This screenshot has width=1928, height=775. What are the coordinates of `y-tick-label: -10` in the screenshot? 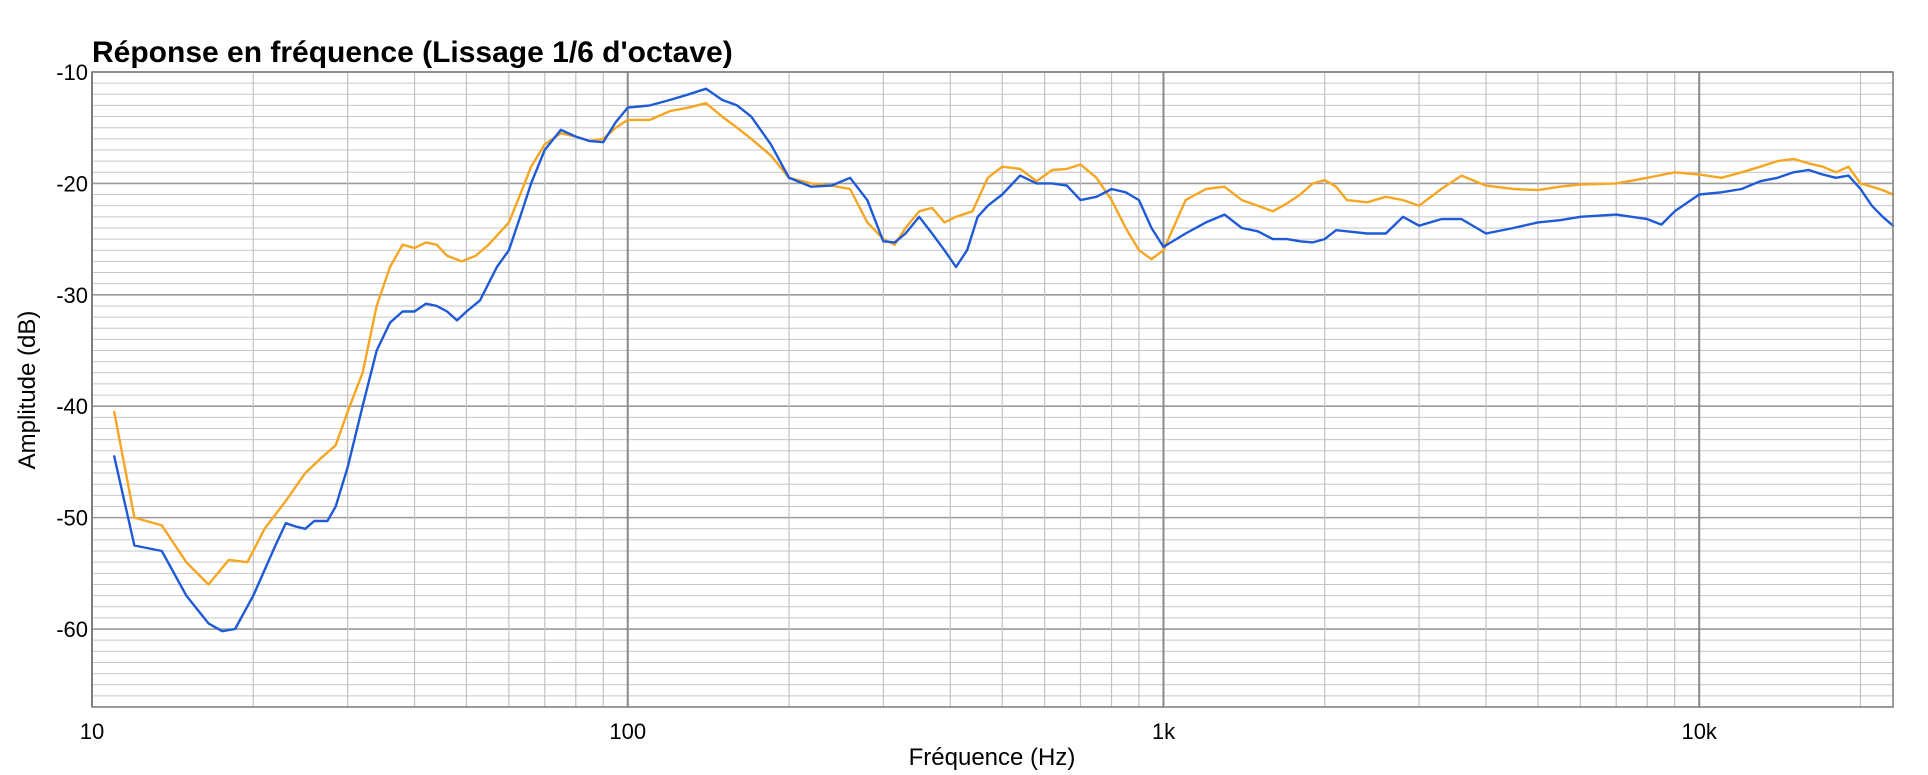 It's located at (72, 72).